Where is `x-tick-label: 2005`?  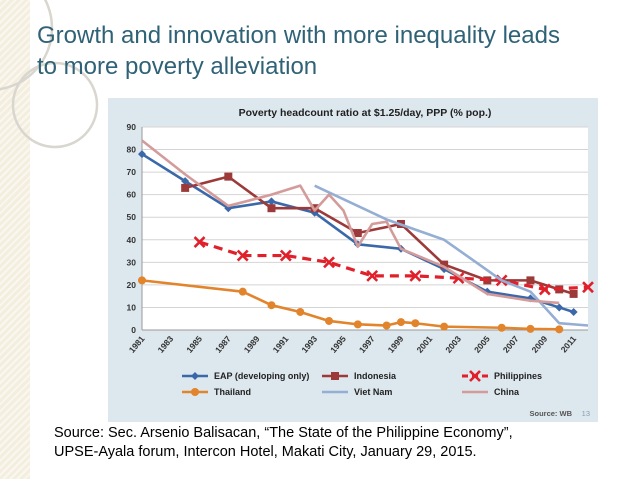
x-tick-label: 2005 is located at coordinates (482, 344).